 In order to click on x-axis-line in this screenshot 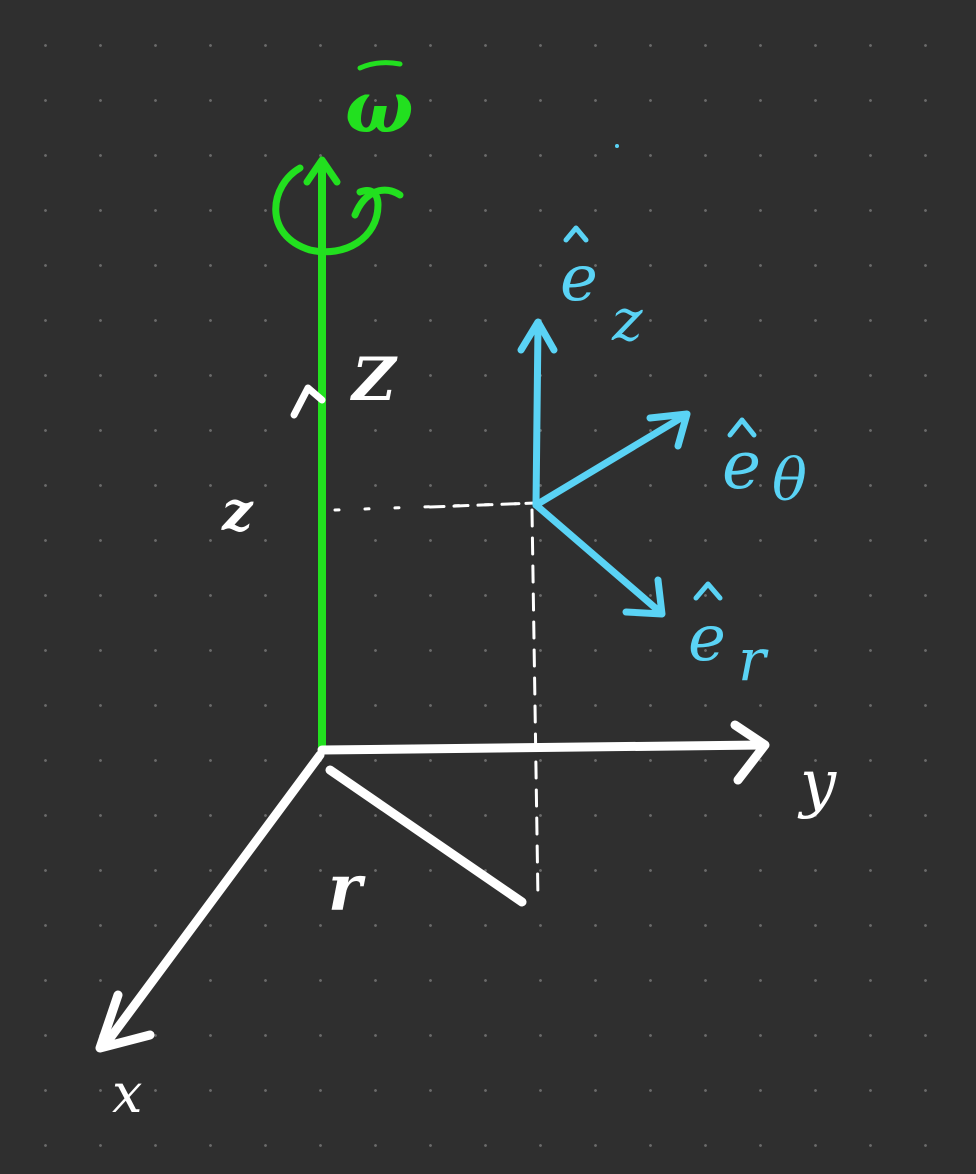, I will do `click(212, 900)`.